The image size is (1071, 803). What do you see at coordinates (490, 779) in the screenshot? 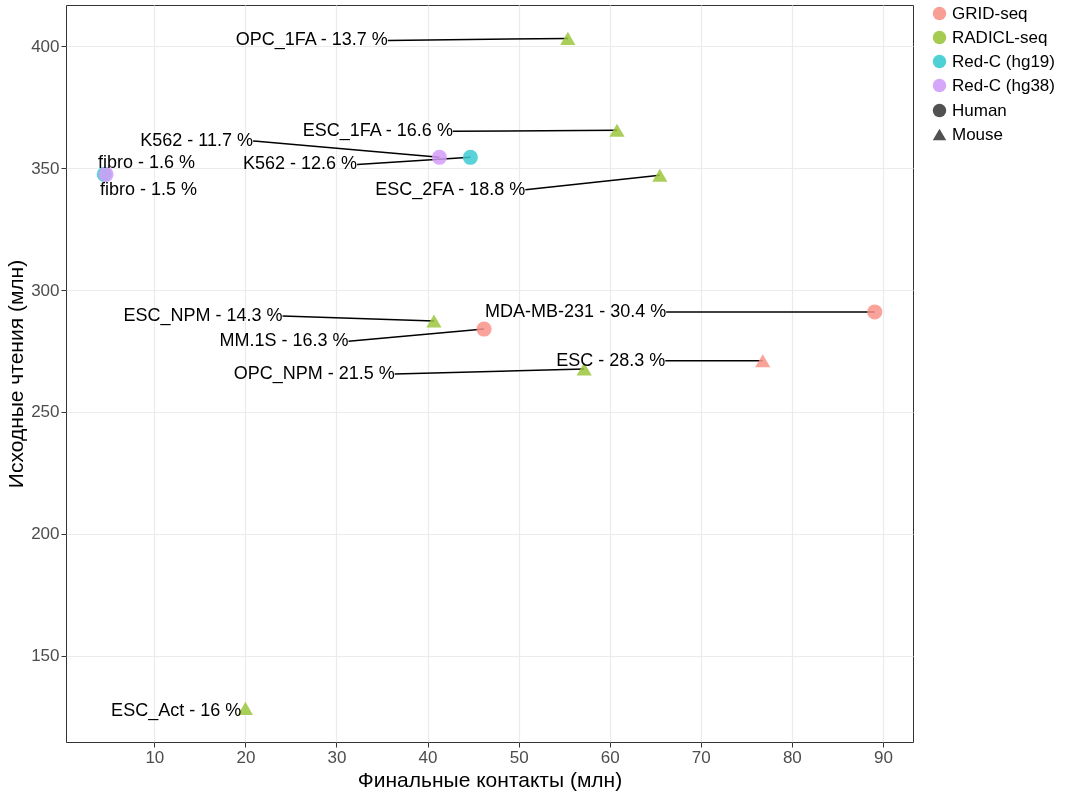
I see `x-axis-title: Финальные контакты (млн)` at bounding box center [490, 779].